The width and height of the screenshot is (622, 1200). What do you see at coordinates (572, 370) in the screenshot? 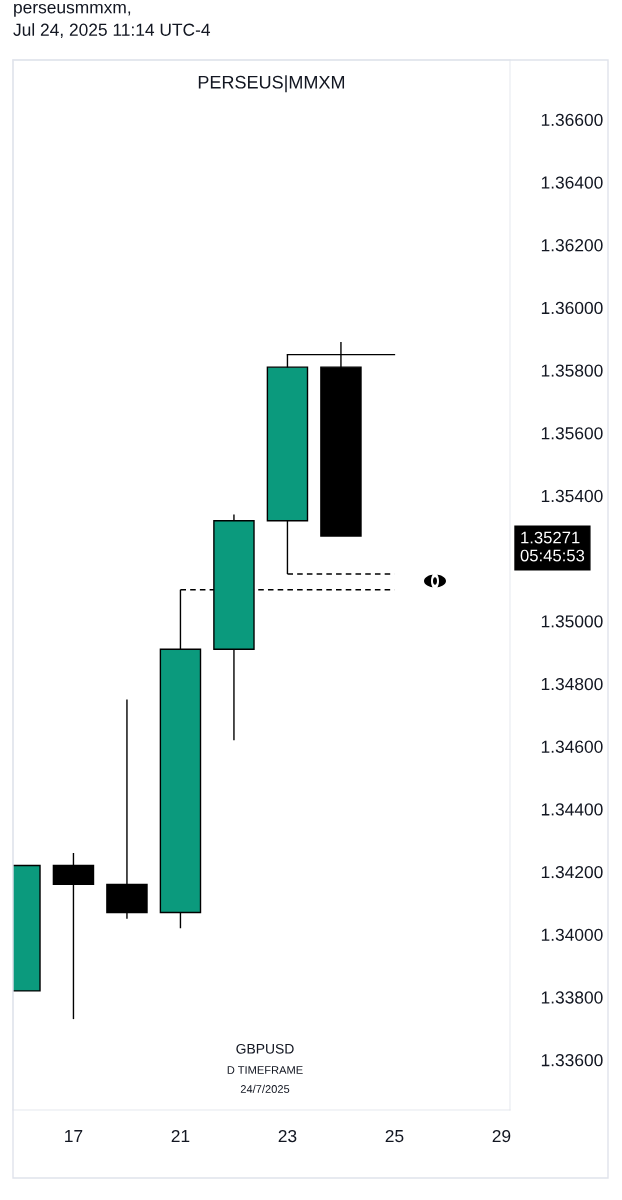
I see `y-tick-label: 1.35800` at bounding box center [572, 370].